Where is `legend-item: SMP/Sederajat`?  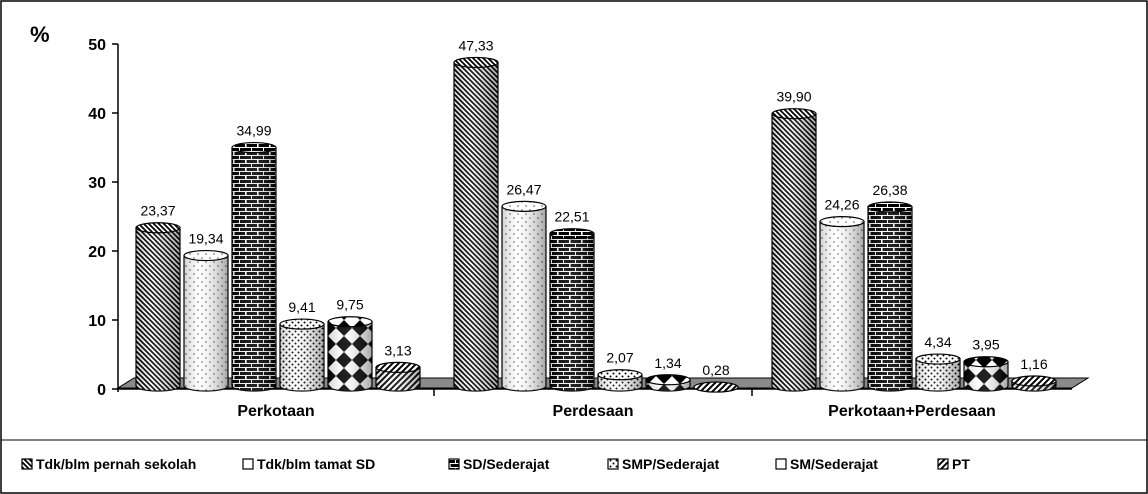 legend-item: SMP/Sederajat is located at coordinates (664, 464).